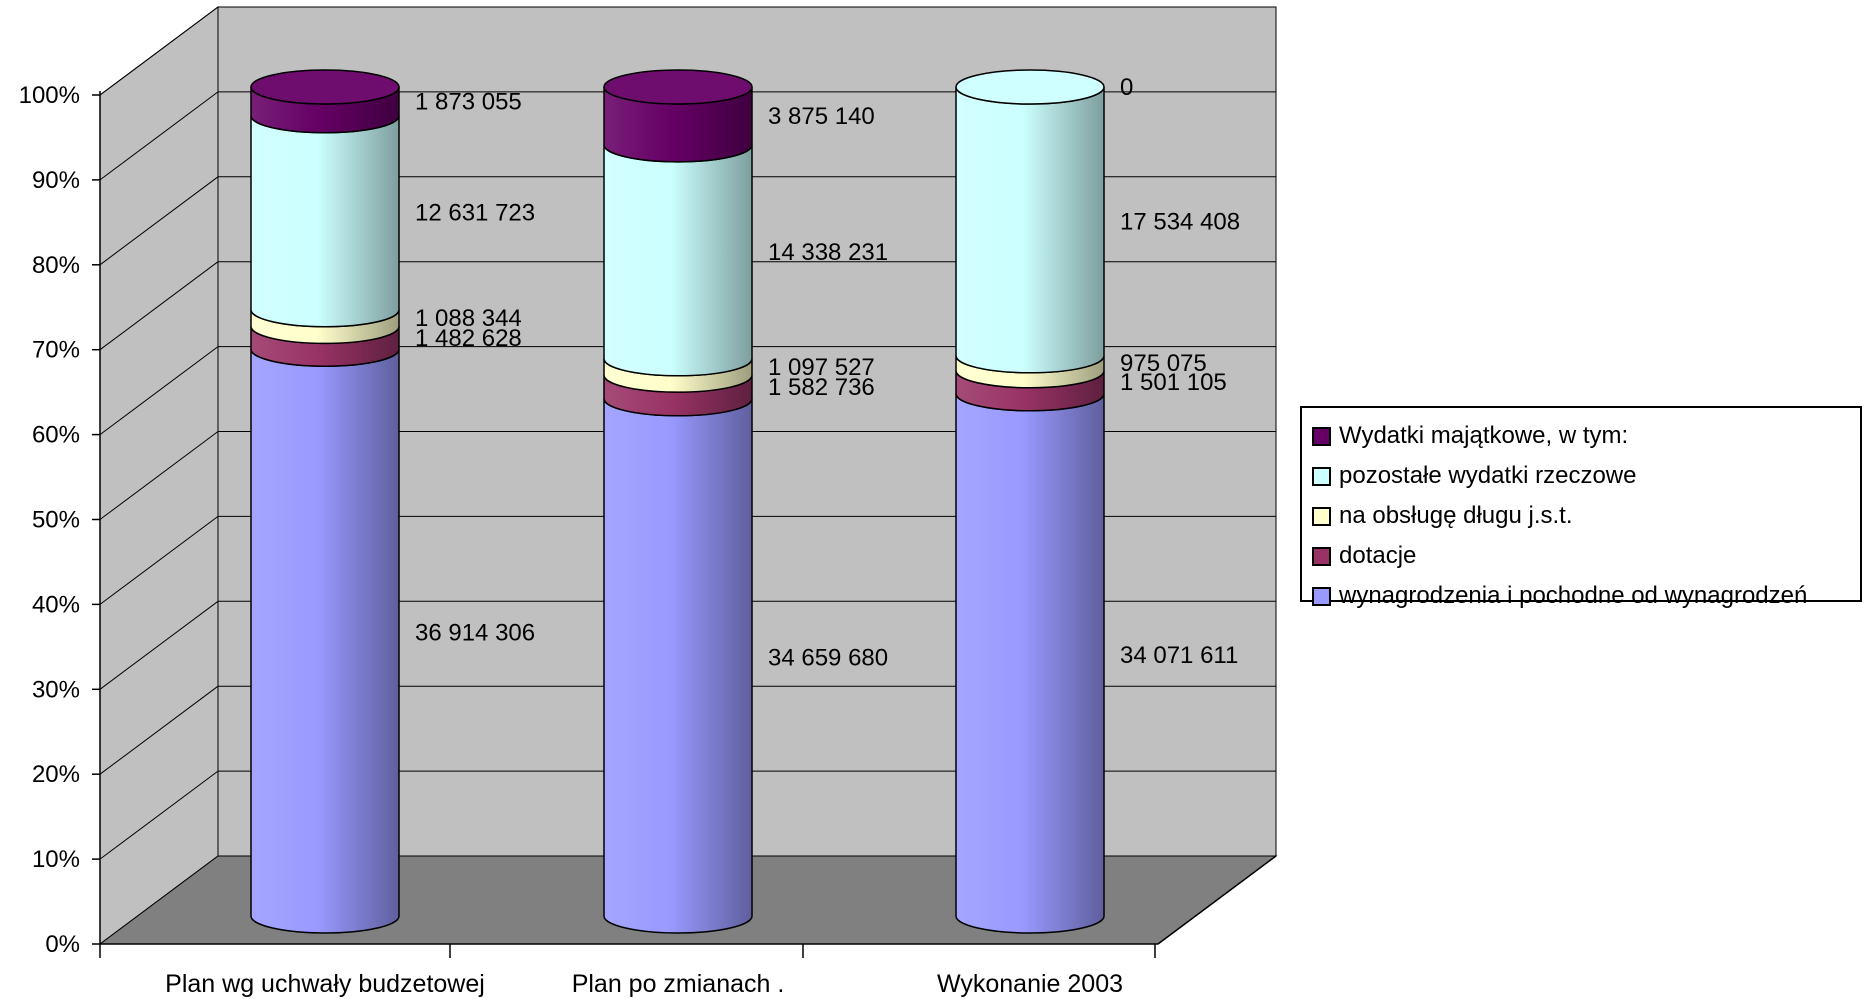 This screenshot has height=999, width=1872. Describe the element at coordinates (1488, 475) in the screenshot. I see `legend-label-pozostale: pozostałe wydatki rzeczowe` at that location.